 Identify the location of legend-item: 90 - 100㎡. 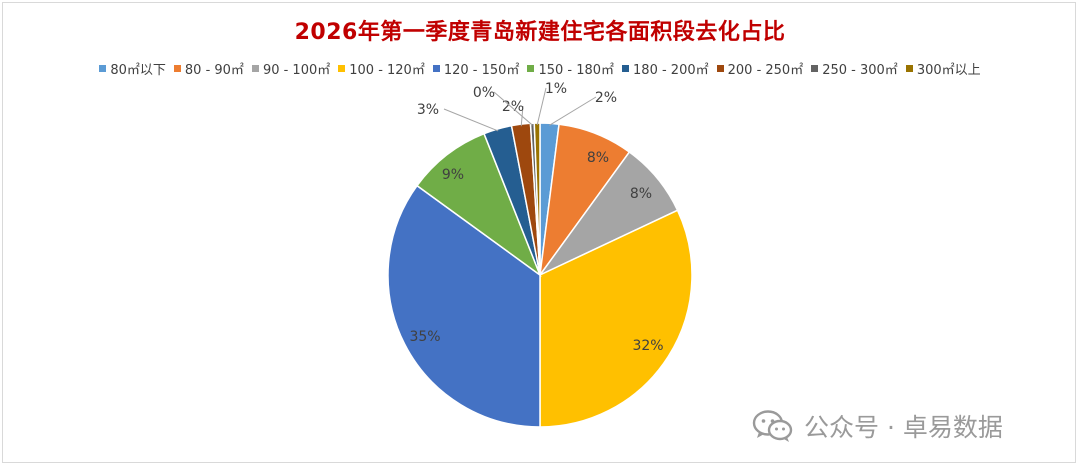
(291, 68).